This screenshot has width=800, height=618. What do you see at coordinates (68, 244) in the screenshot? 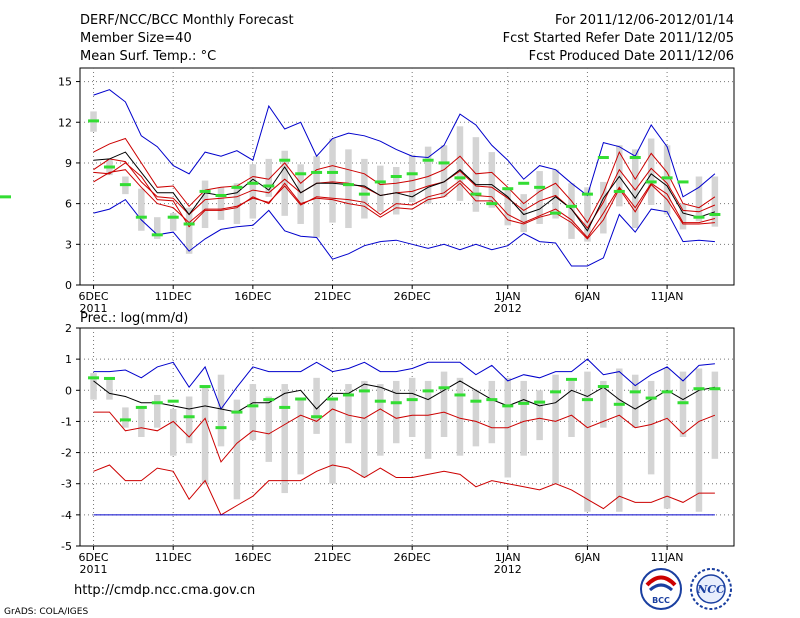
I see `y-tick-label: 3` at bounding box center [68, 244].